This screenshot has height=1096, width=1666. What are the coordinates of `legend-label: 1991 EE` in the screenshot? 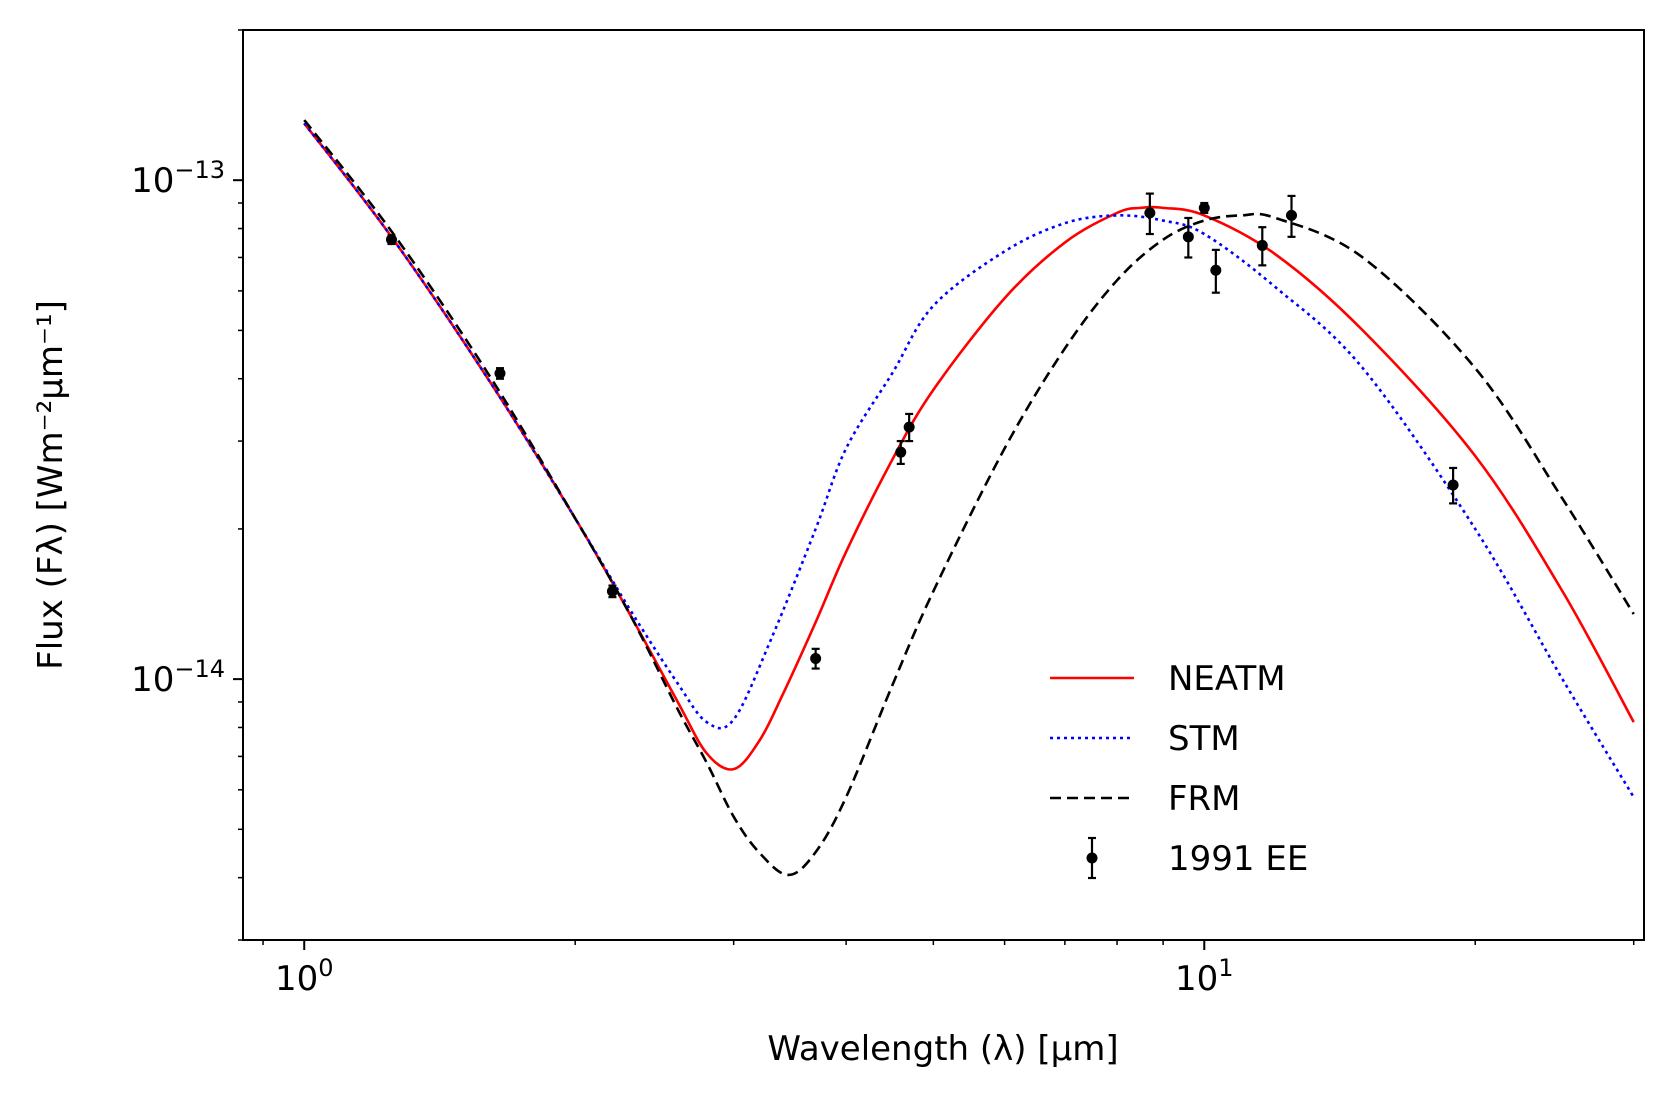 It's located at (1238, 859).